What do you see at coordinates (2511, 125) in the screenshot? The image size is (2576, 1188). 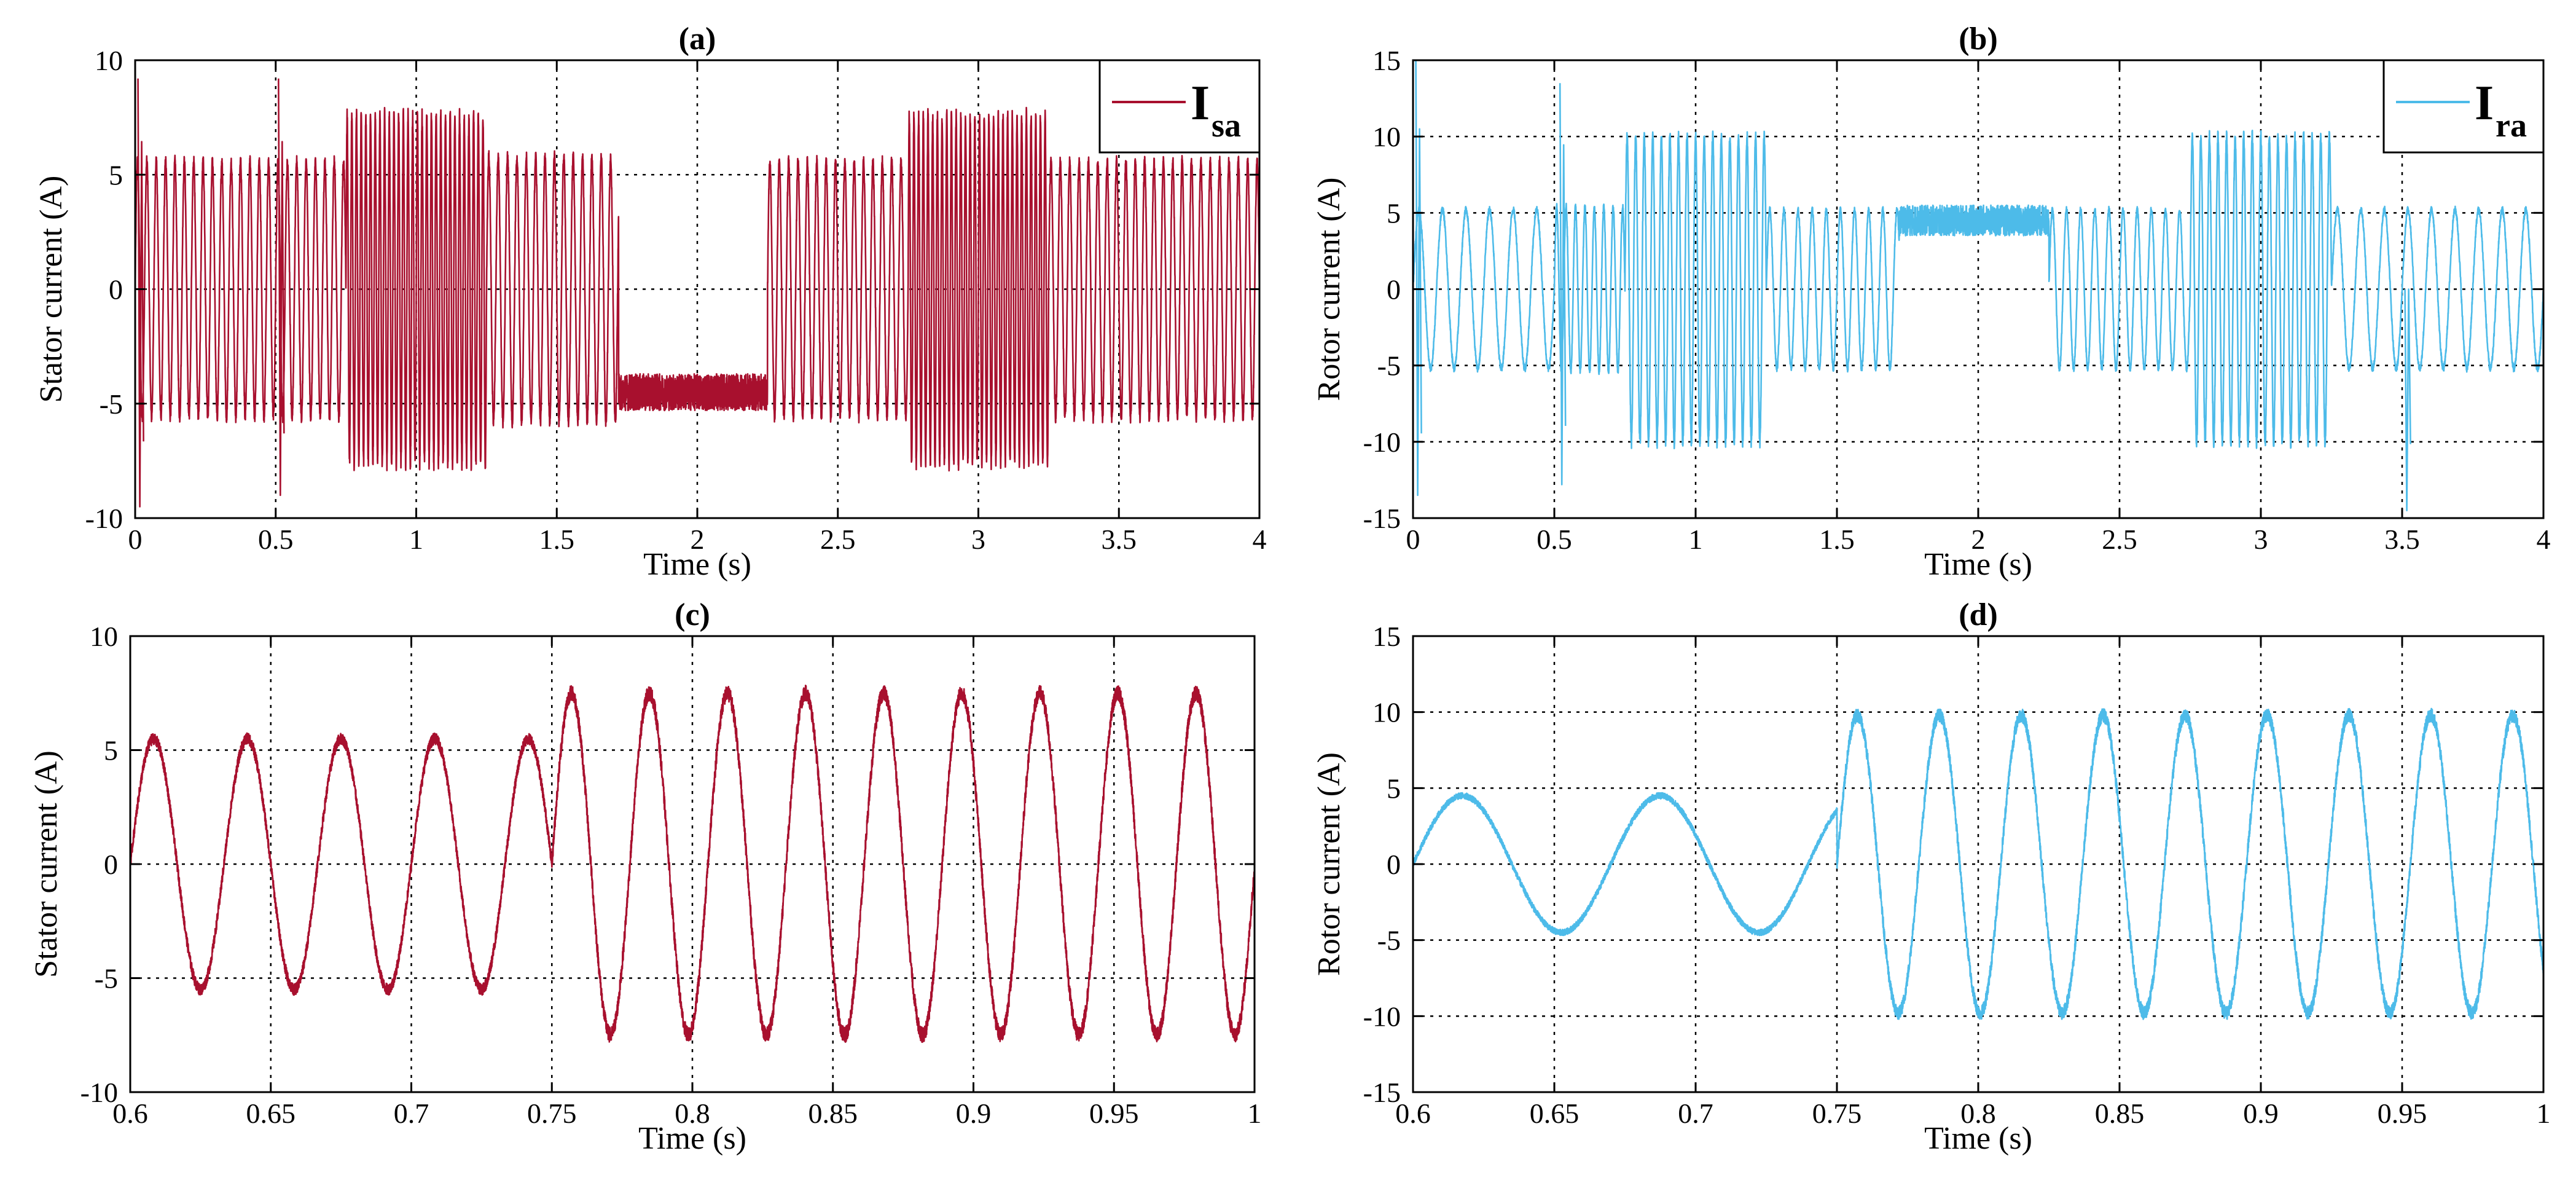 I see `legend-label-subscript: ra` at bounding box center [2511, 125].